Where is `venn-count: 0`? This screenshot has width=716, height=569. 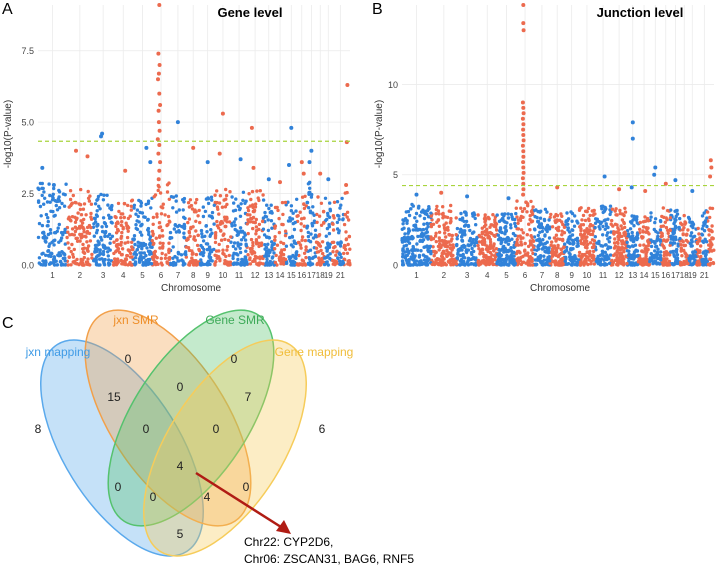 venn-count: 0 is located at coordinates (216, 429).